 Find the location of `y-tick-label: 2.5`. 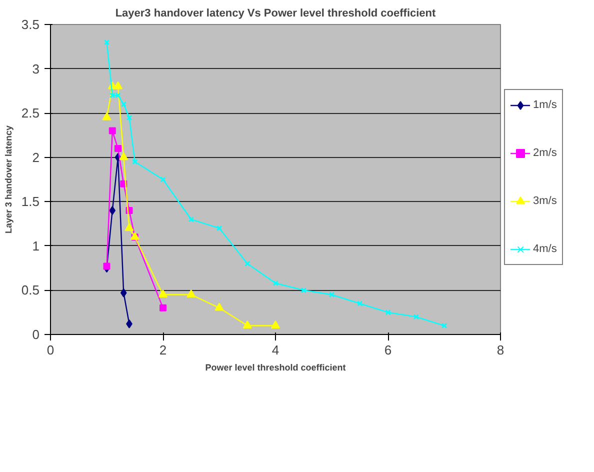

y-tick-label: 2.5 is located at coordinates (30, 113).